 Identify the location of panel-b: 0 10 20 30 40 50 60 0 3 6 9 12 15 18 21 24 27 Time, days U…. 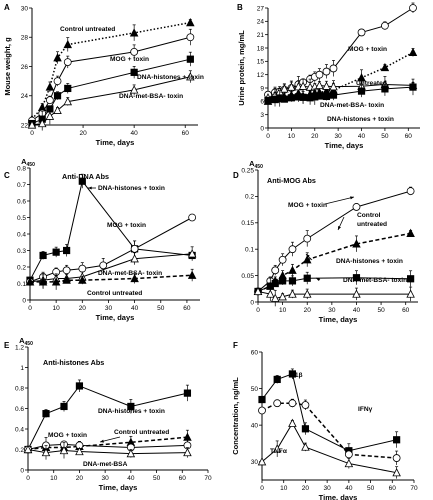
(328, 76).